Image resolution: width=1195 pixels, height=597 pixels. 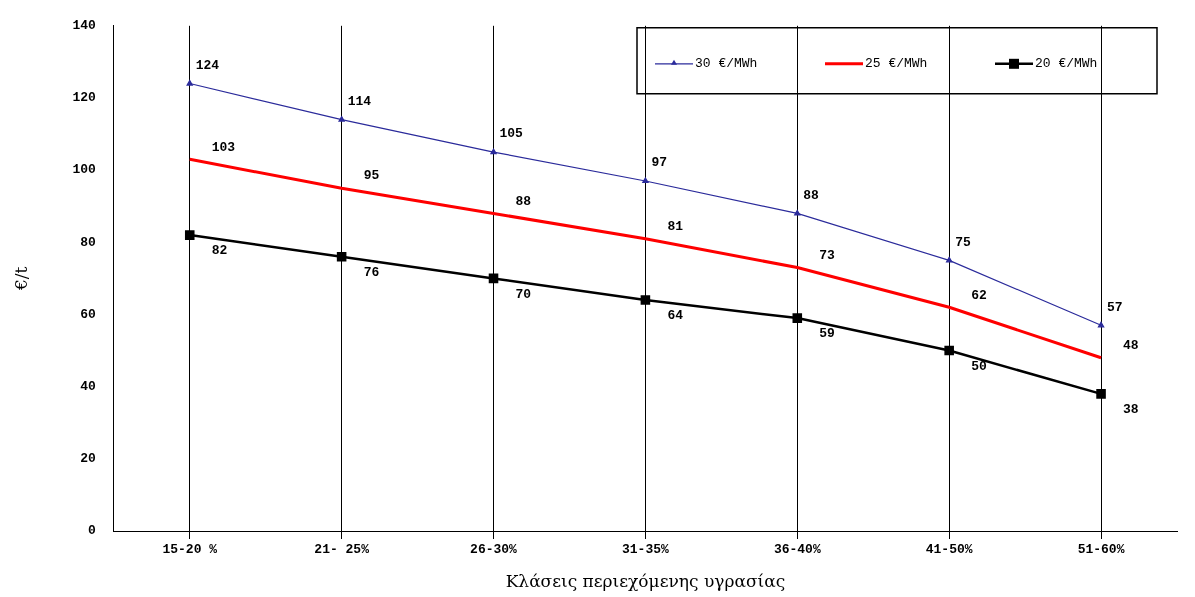 I want to click on x-tick-label: 51-60%, so click(x=1101, y=550).